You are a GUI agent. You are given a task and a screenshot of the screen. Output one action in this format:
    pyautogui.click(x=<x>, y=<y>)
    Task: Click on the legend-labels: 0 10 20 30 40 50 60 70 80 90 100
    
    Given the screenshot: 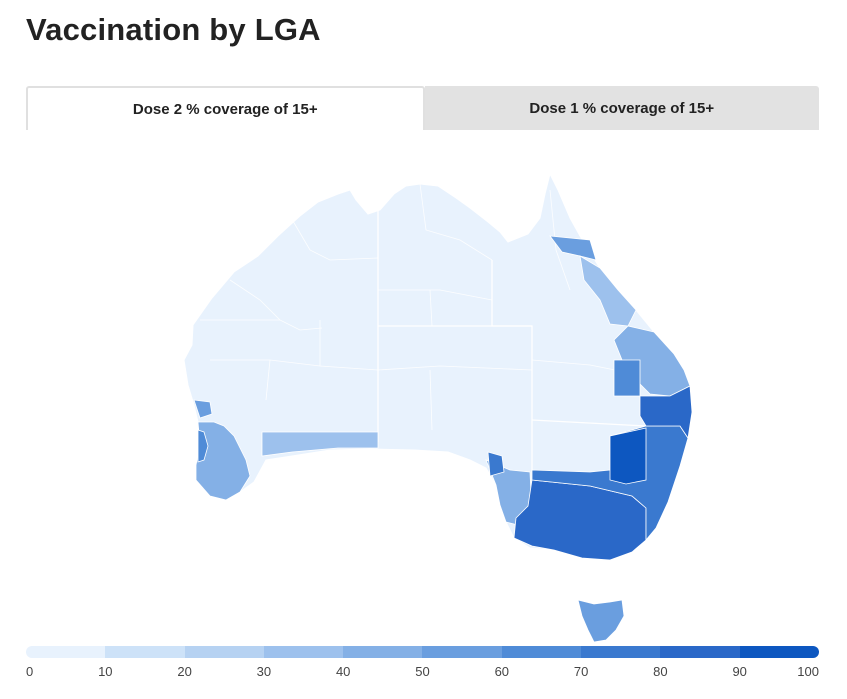 What is the action you would take?
    pyautogui.click(x=422, y=673)
    